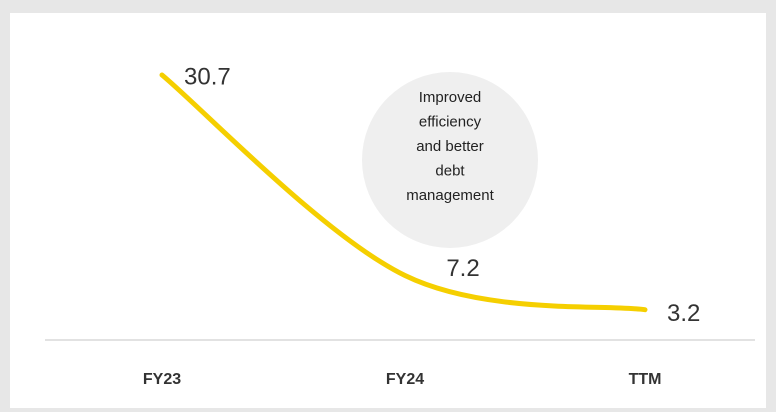 The image size is (776, 412). What do you see at coordinates (450, 97) in the screenshot?
I see `annotation-text: Improved` at bounding box center [450, 97].